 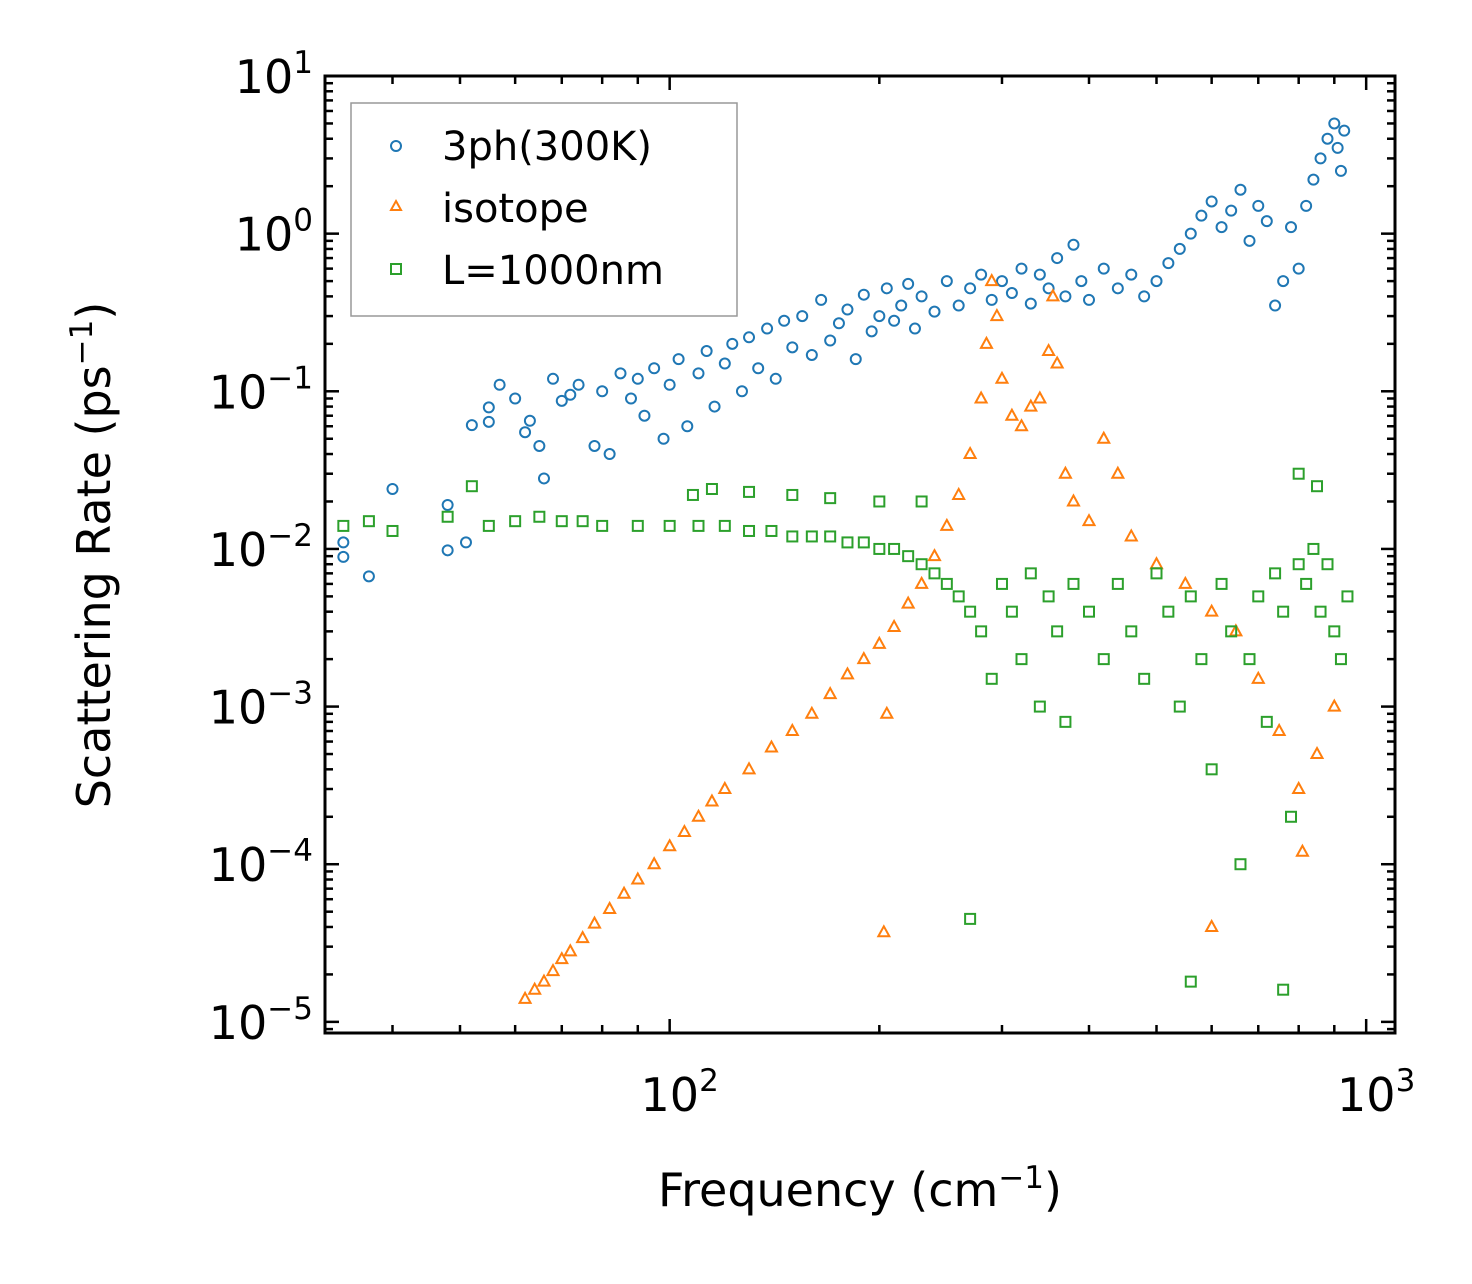 What do you see at coordinates (261, 547) in the screenshot?
I see `y-tick-label: 10⁻²` at bounding box center [261, 547].